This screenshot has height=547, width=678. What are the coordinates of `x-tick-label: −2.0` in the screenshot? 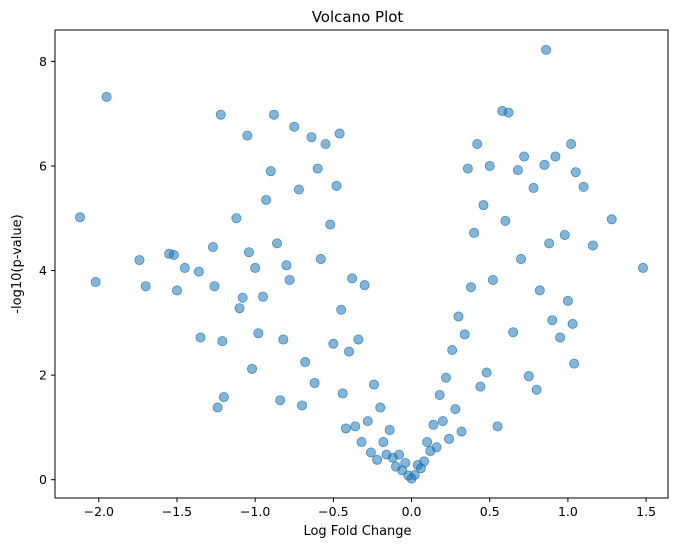 It's located at (99, 511).